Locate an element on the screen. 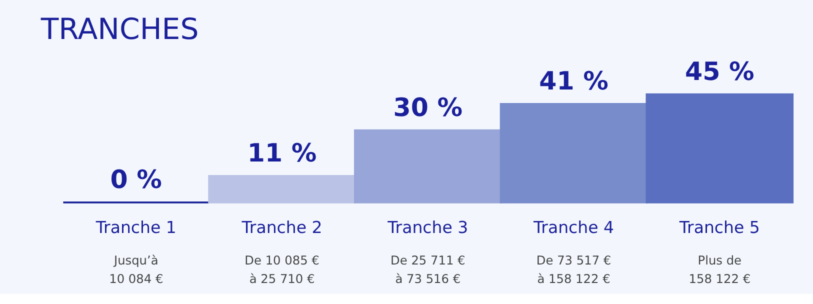 This screenshot has height=304, width=813. x-tick-label: Tranche 4 is located at coordinates (573, 228).